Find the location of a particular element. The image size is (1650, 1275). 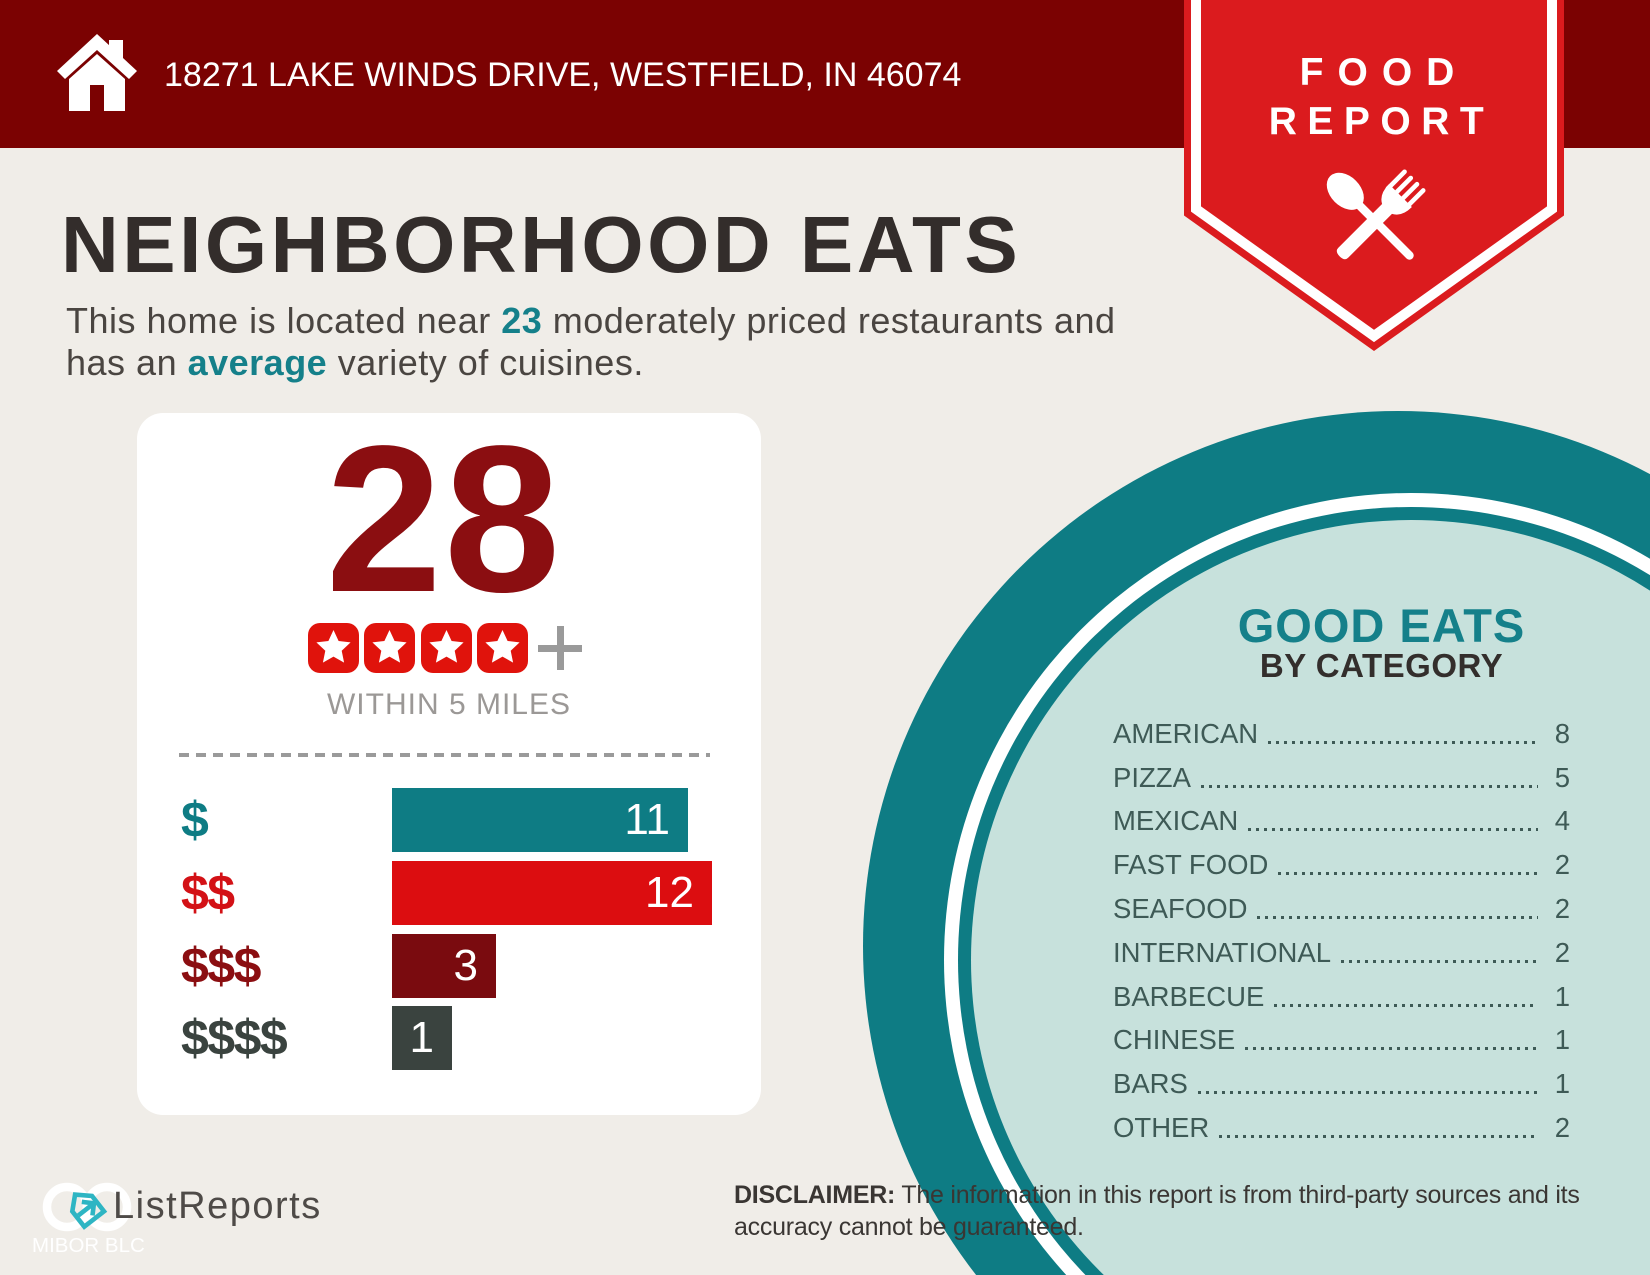

svg-text: FOOD is located at coordinates (1384, 72).